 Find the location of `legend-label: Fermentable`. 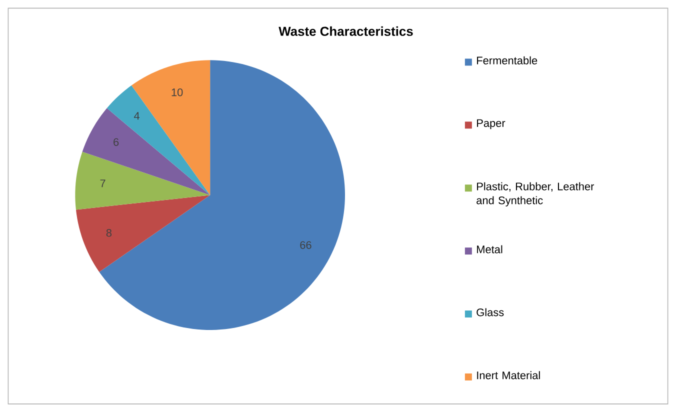

legend-label: Fermentable is located at coordinates (507, 60).